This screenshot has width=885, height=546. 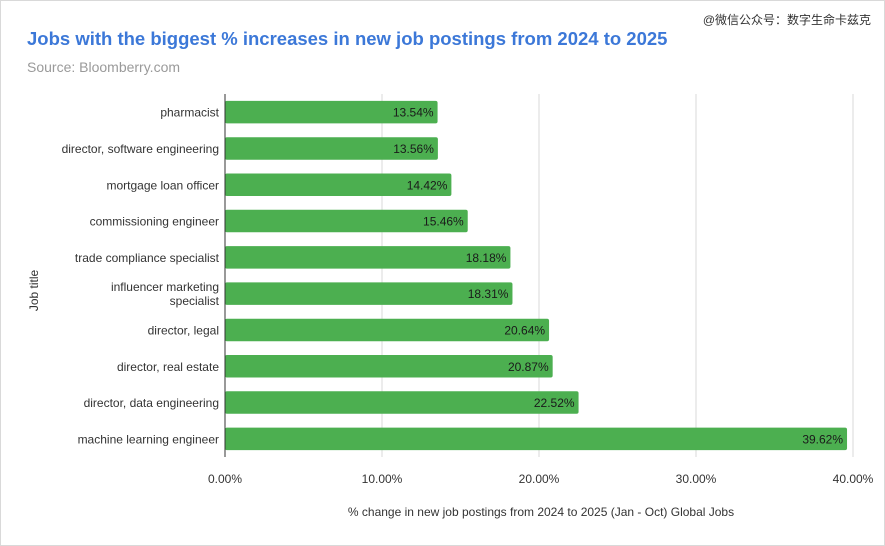 I want to click on x-tick-labels: 0.00% 10.00% 20.00% 30.00% 40.00%, so click(x=541, y=479).